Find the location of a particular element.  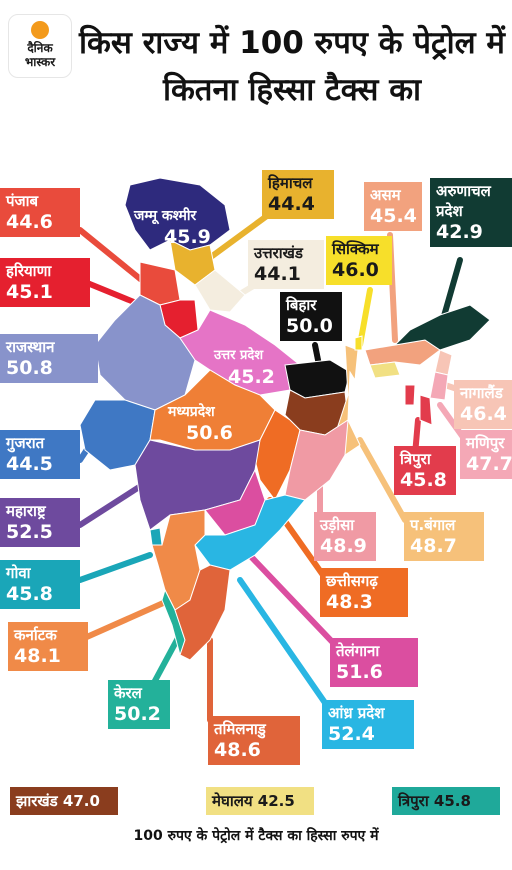

state-value: 48.3 is located at coordinates (349, 602).